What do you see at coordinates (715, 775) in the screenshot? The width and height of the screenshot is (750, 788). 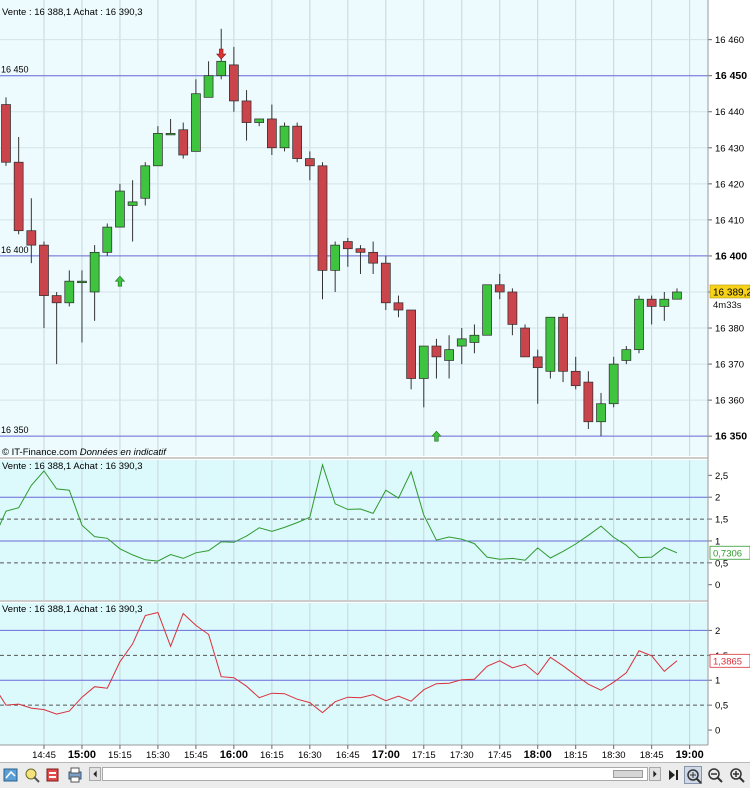 I see `zoom-out-icon` at bounding box center [715, 775].